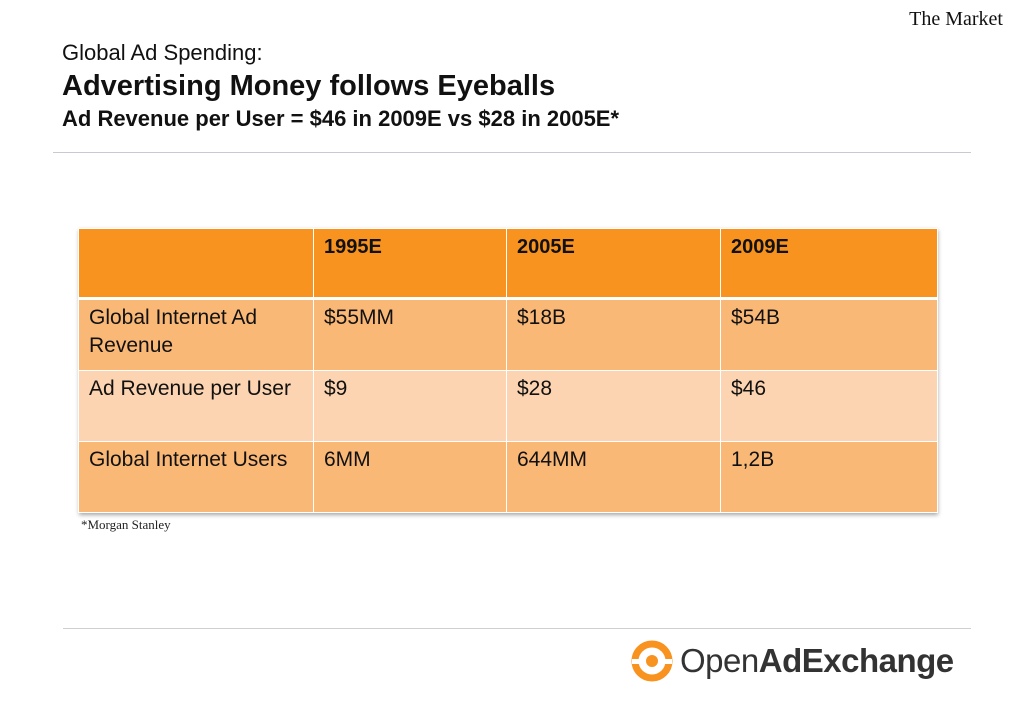 The width and height of the screenshot is (1023, 708). I want to click on row-label-cell: Global Internet Users, so click(196, 477).